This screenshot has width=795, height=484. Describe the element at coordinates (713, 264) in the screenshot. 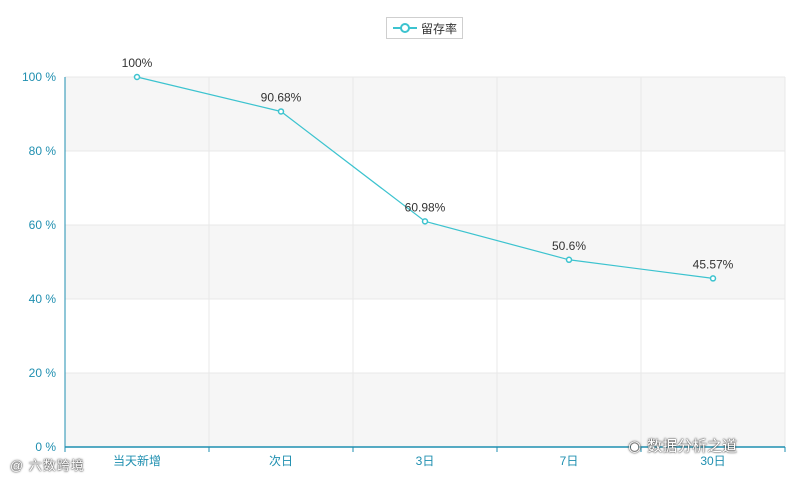

I see `data-label: 45.57%` at that location.